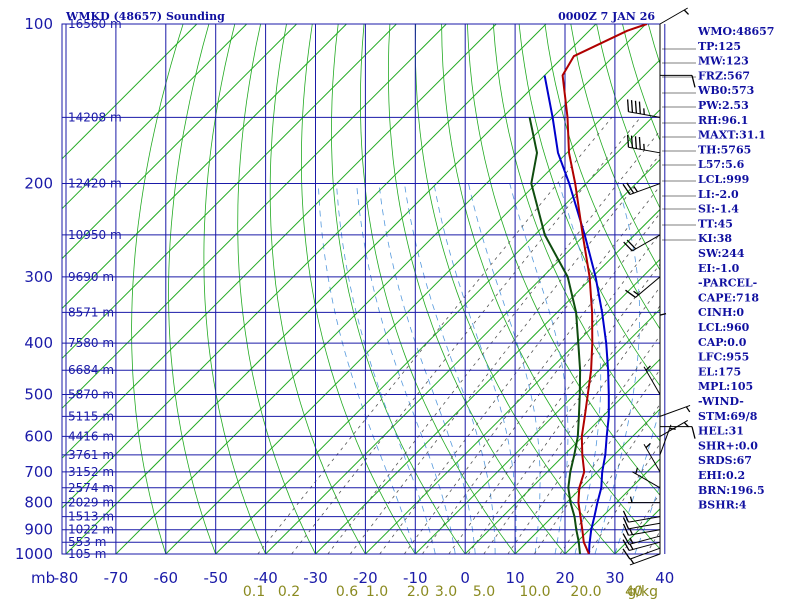 This screenshot has height=600, width=800. What do you see at coordinates (606, 16) in the screenshot?
I see `title-time: 0000Z 7 JAN 26` at bounding box center [606, 16].